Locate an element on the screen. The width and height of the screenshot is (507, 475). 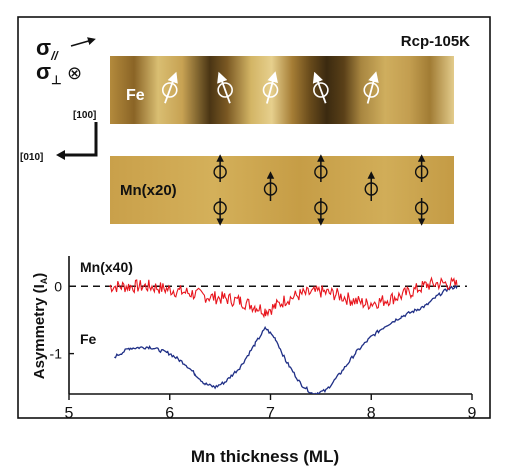
x-tick-label: 7 is located at coordinates (270, 413).